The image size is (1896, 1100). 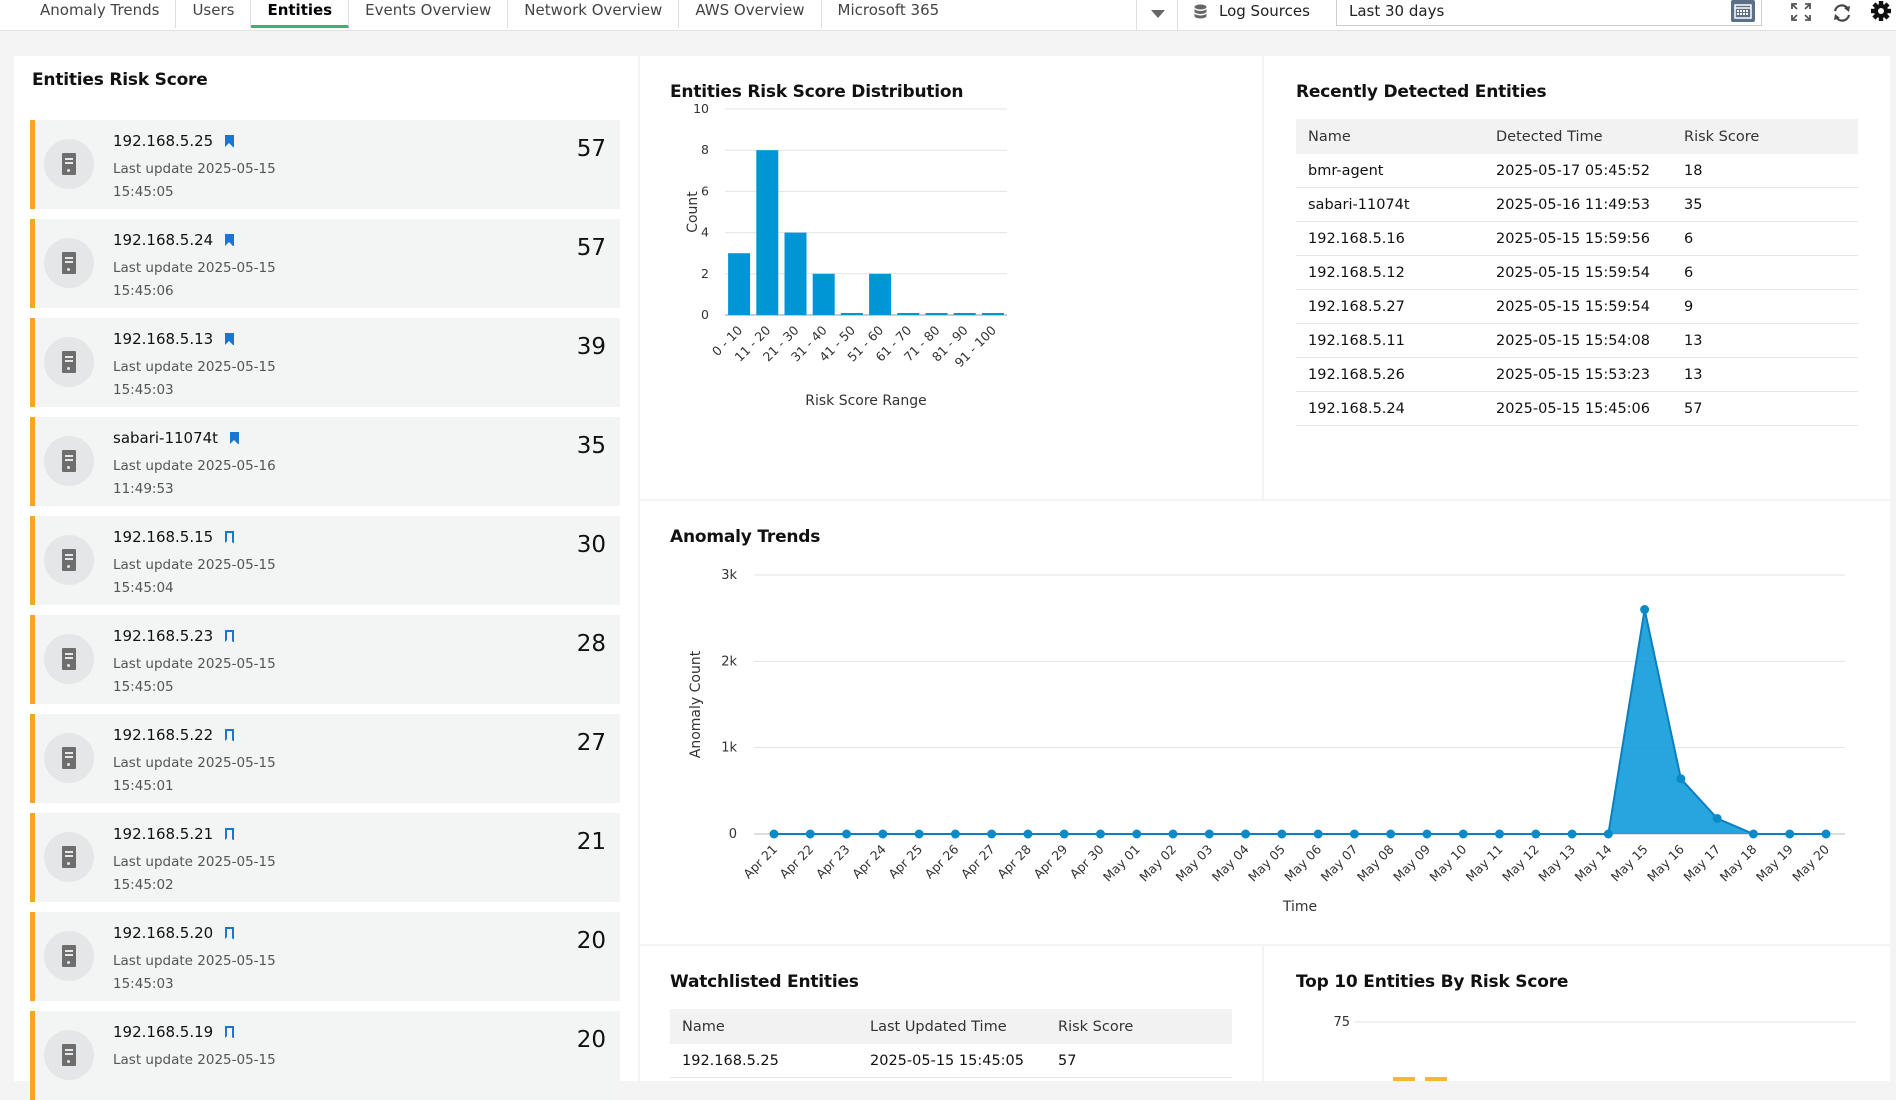 I want to click on column-header: Name, so click(x=764, y=1026).